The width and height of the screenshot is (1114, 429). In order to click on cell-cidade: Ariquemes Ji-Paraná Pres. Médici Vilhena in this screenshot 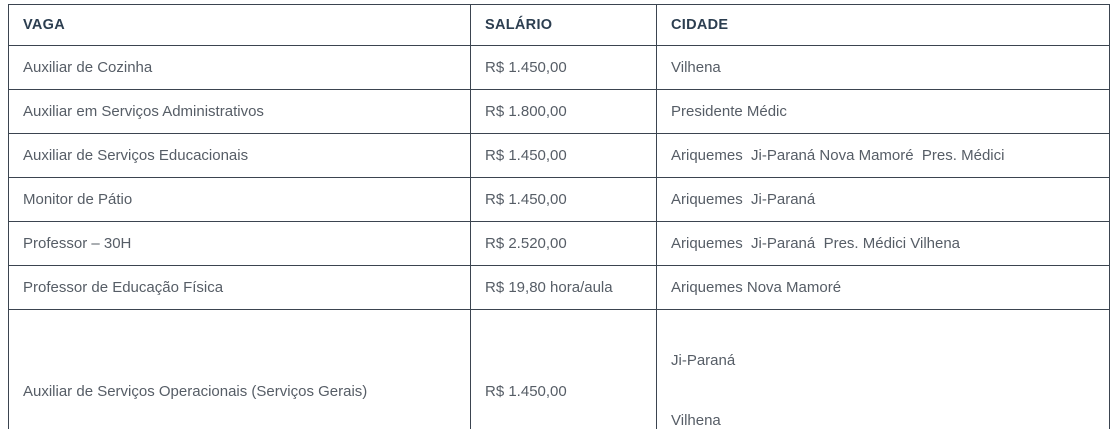, I will do `click(883, 243)`.